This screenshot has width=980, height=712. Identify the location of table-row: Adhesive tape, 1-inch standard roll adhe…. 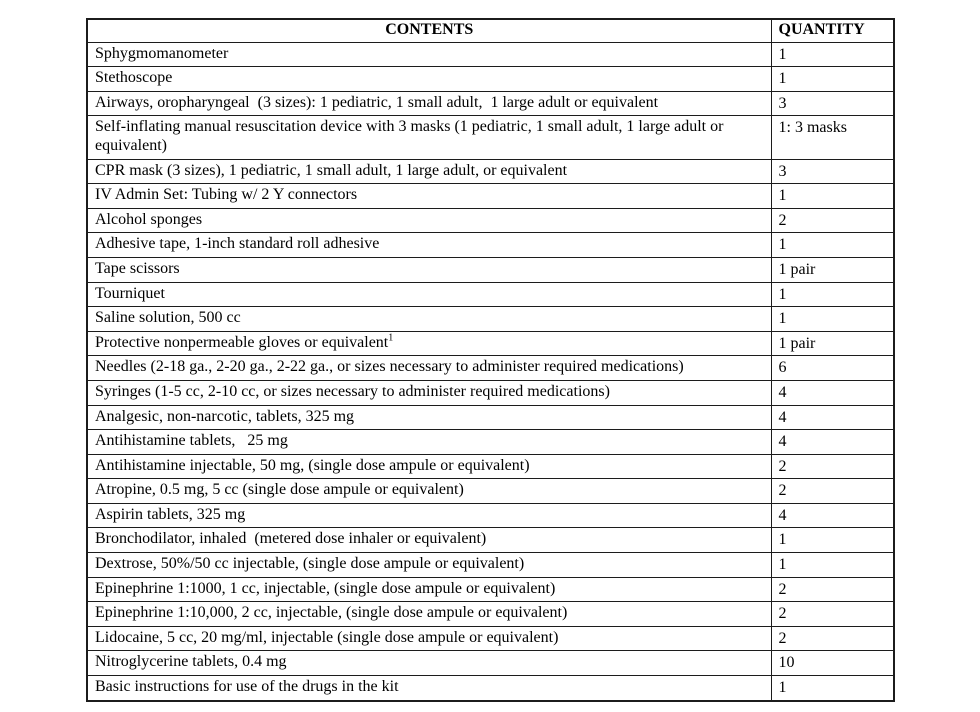
(490, 245).